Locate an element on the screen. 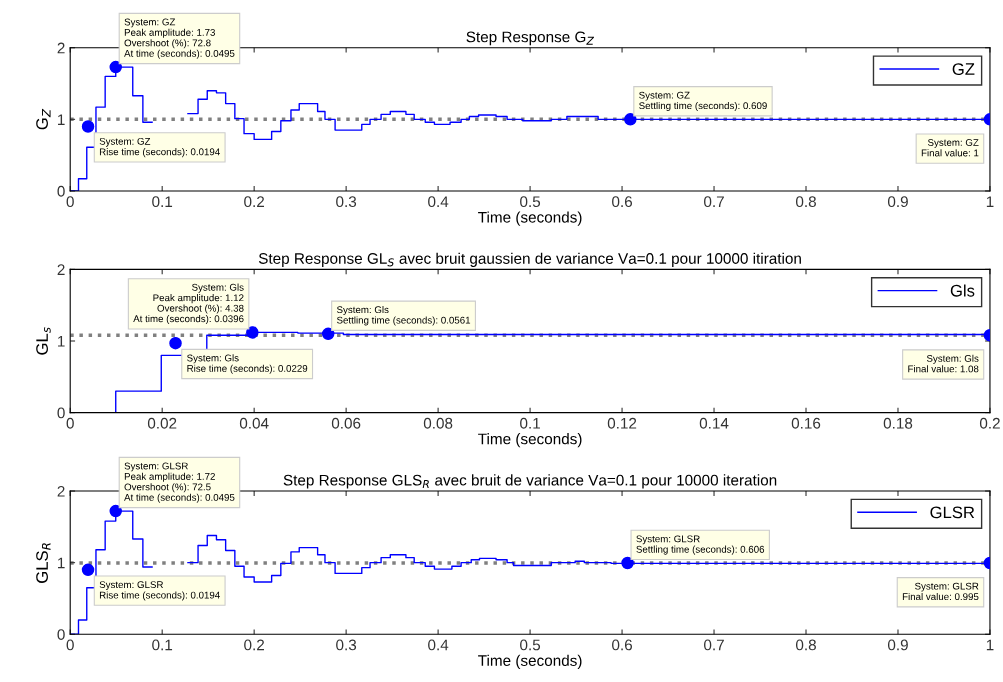 The width and height of the screenshot is (1003, 682). annotation: System: GZ Settling time (seconds): 0.609 is located at coordinates (703, 101).